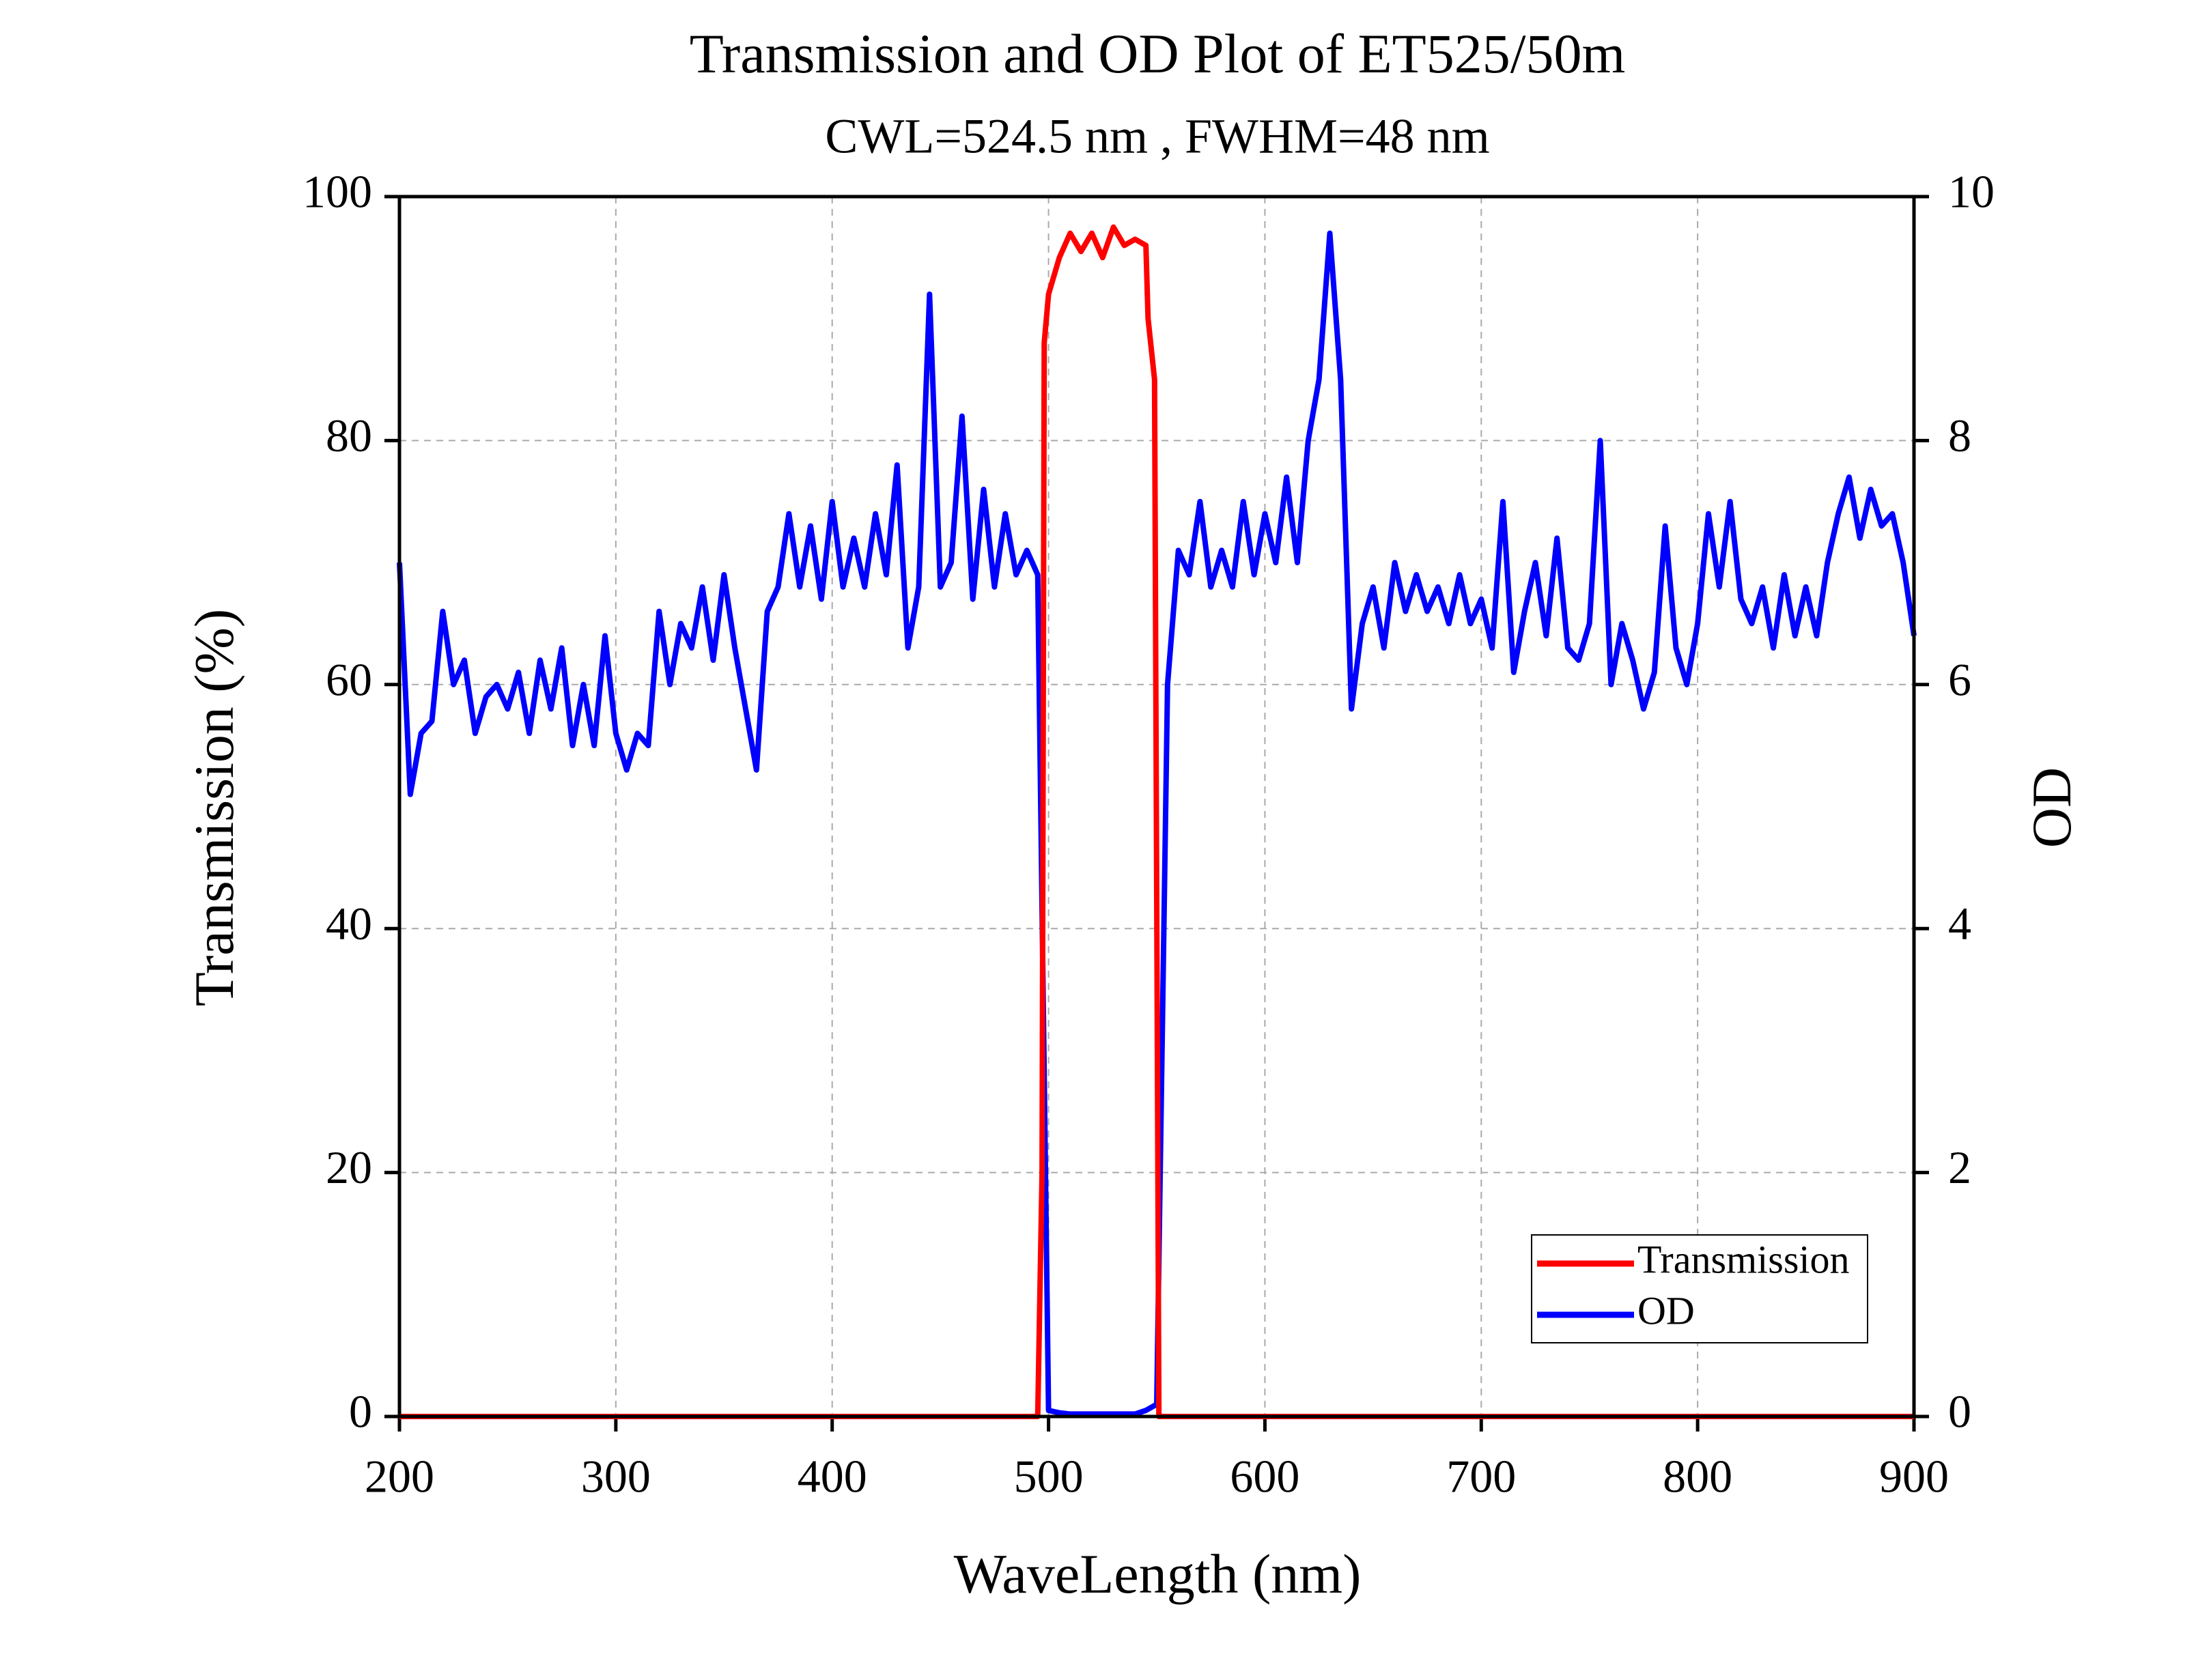 The height and width of the screenshot is (1680, 2196). Describe the element at coordinates (1959, 924) in the screenshot. I see `y2-tick-label: 4` at that location.